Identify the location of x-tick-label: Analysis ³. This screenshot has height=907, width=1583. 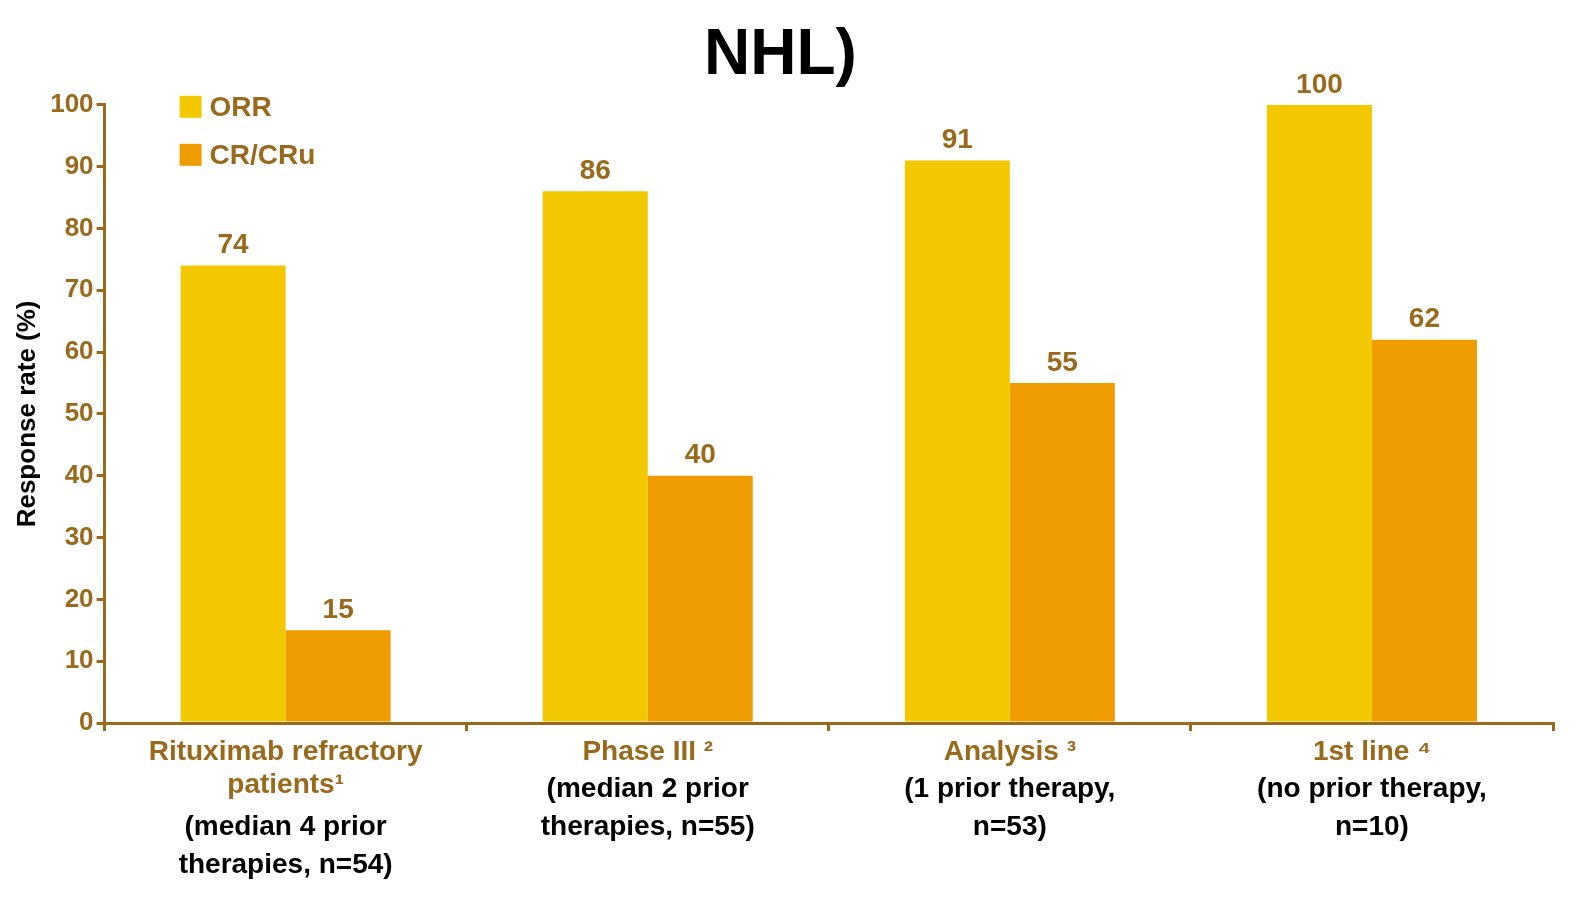
(1009, 750).